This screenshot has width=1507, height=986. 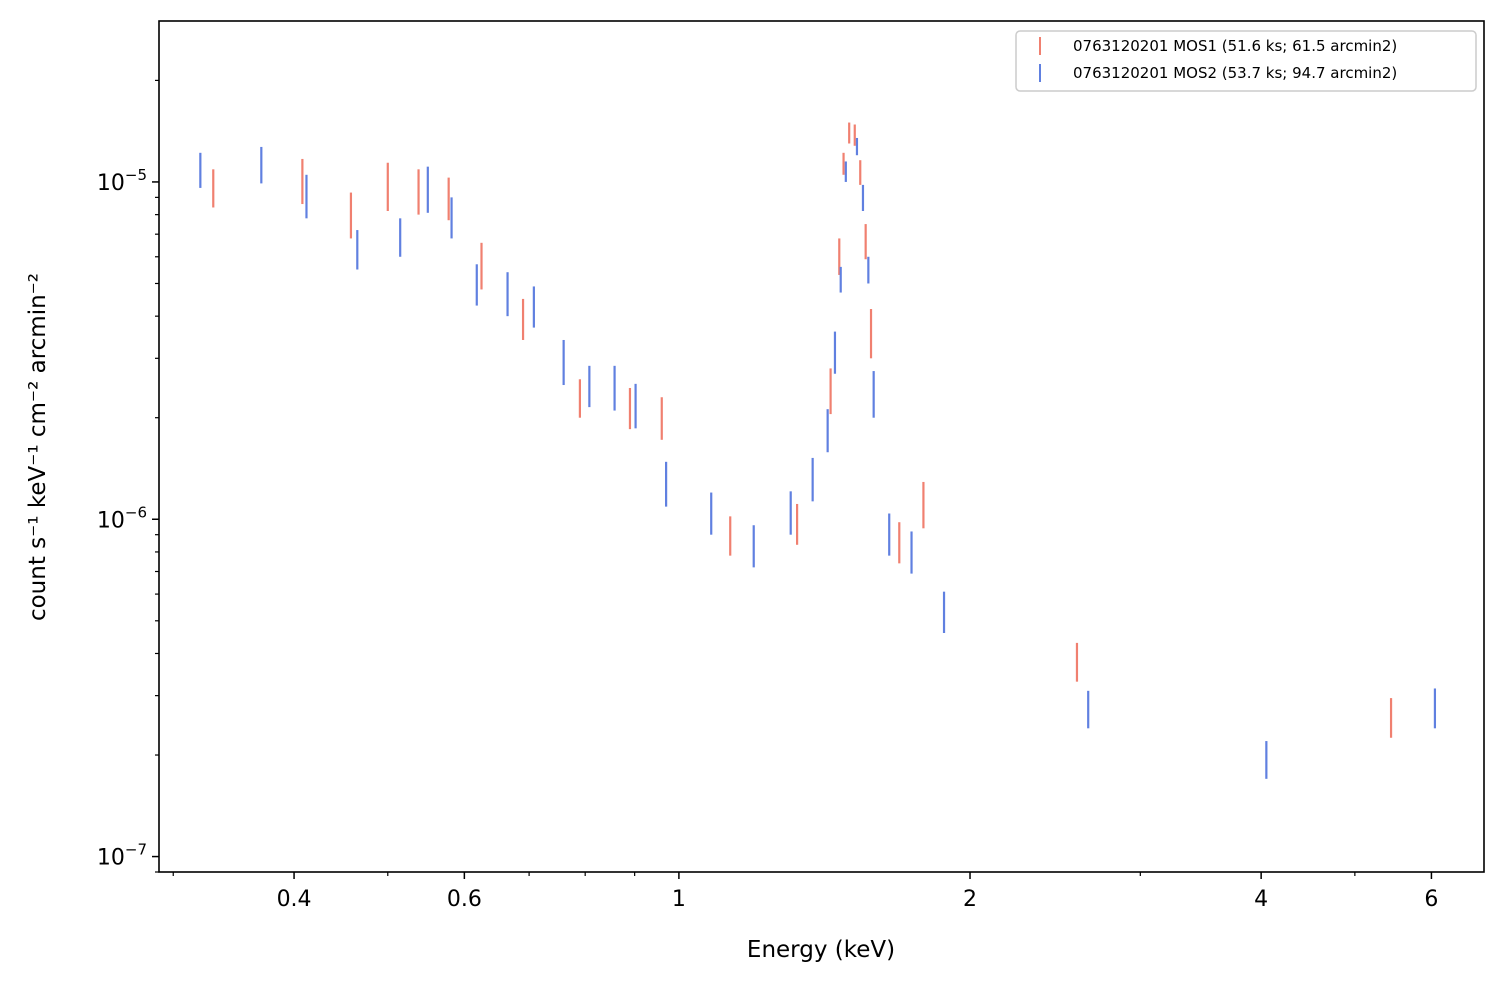 I want to click on x-tick-label: 0.6, so click(x=464, y=899).